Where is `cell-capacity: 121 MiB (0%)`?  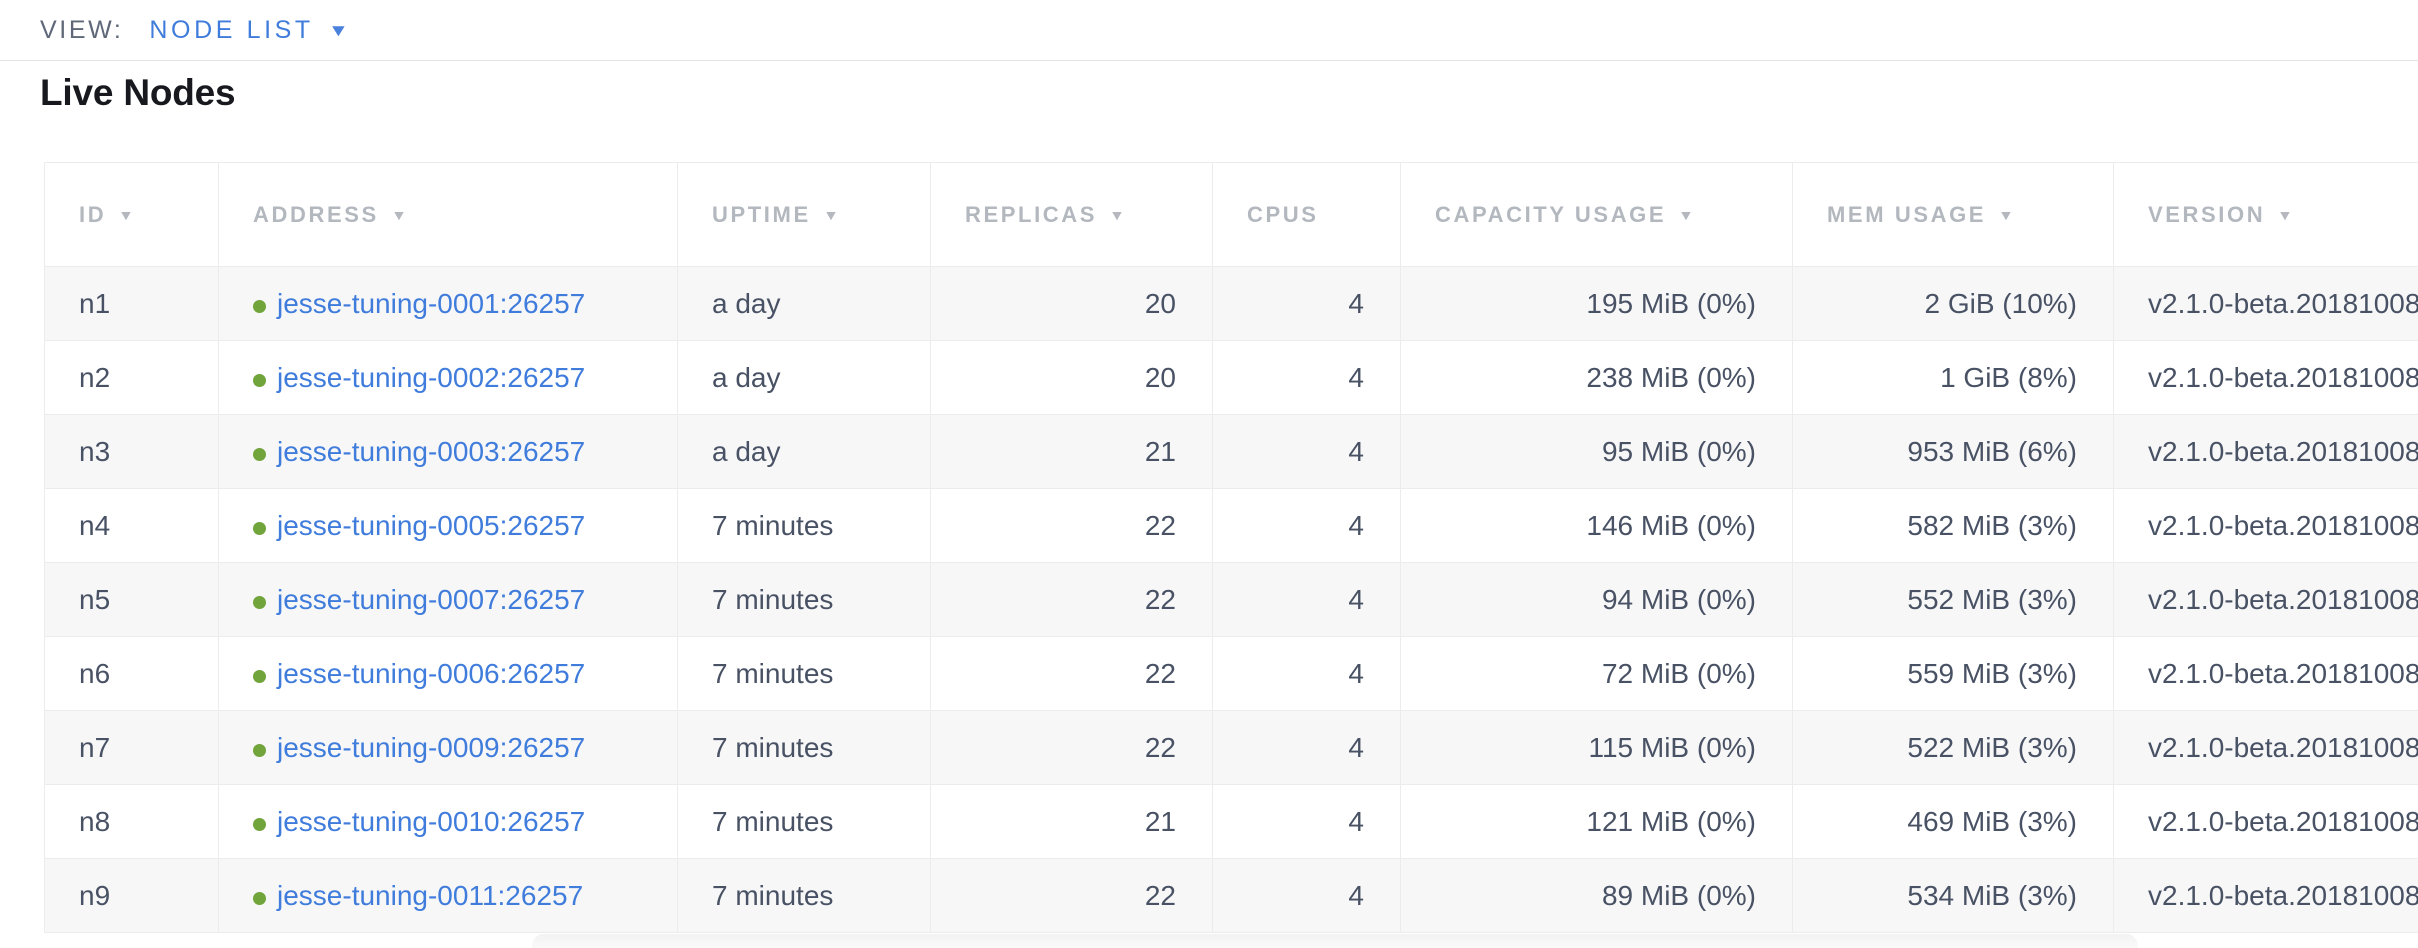 cell-capacity: 121 MiB (0%) is located at coordinates (1597, 822).